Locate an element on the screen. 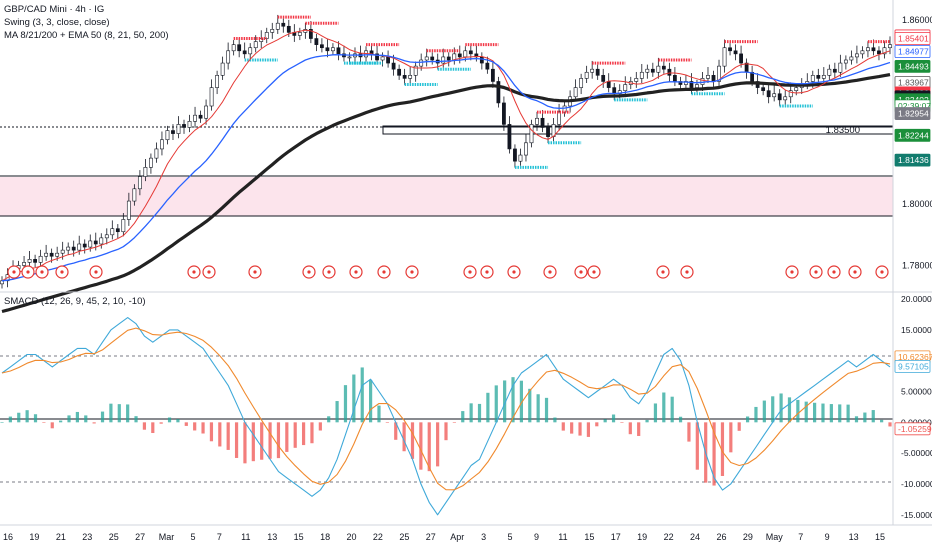 The width and height of the screenshot is (932, 550). ma-indicator-label: MA 8/21/200 + EMA 50 (8, 21, 50, 200) is located at coordinates (86, 35).